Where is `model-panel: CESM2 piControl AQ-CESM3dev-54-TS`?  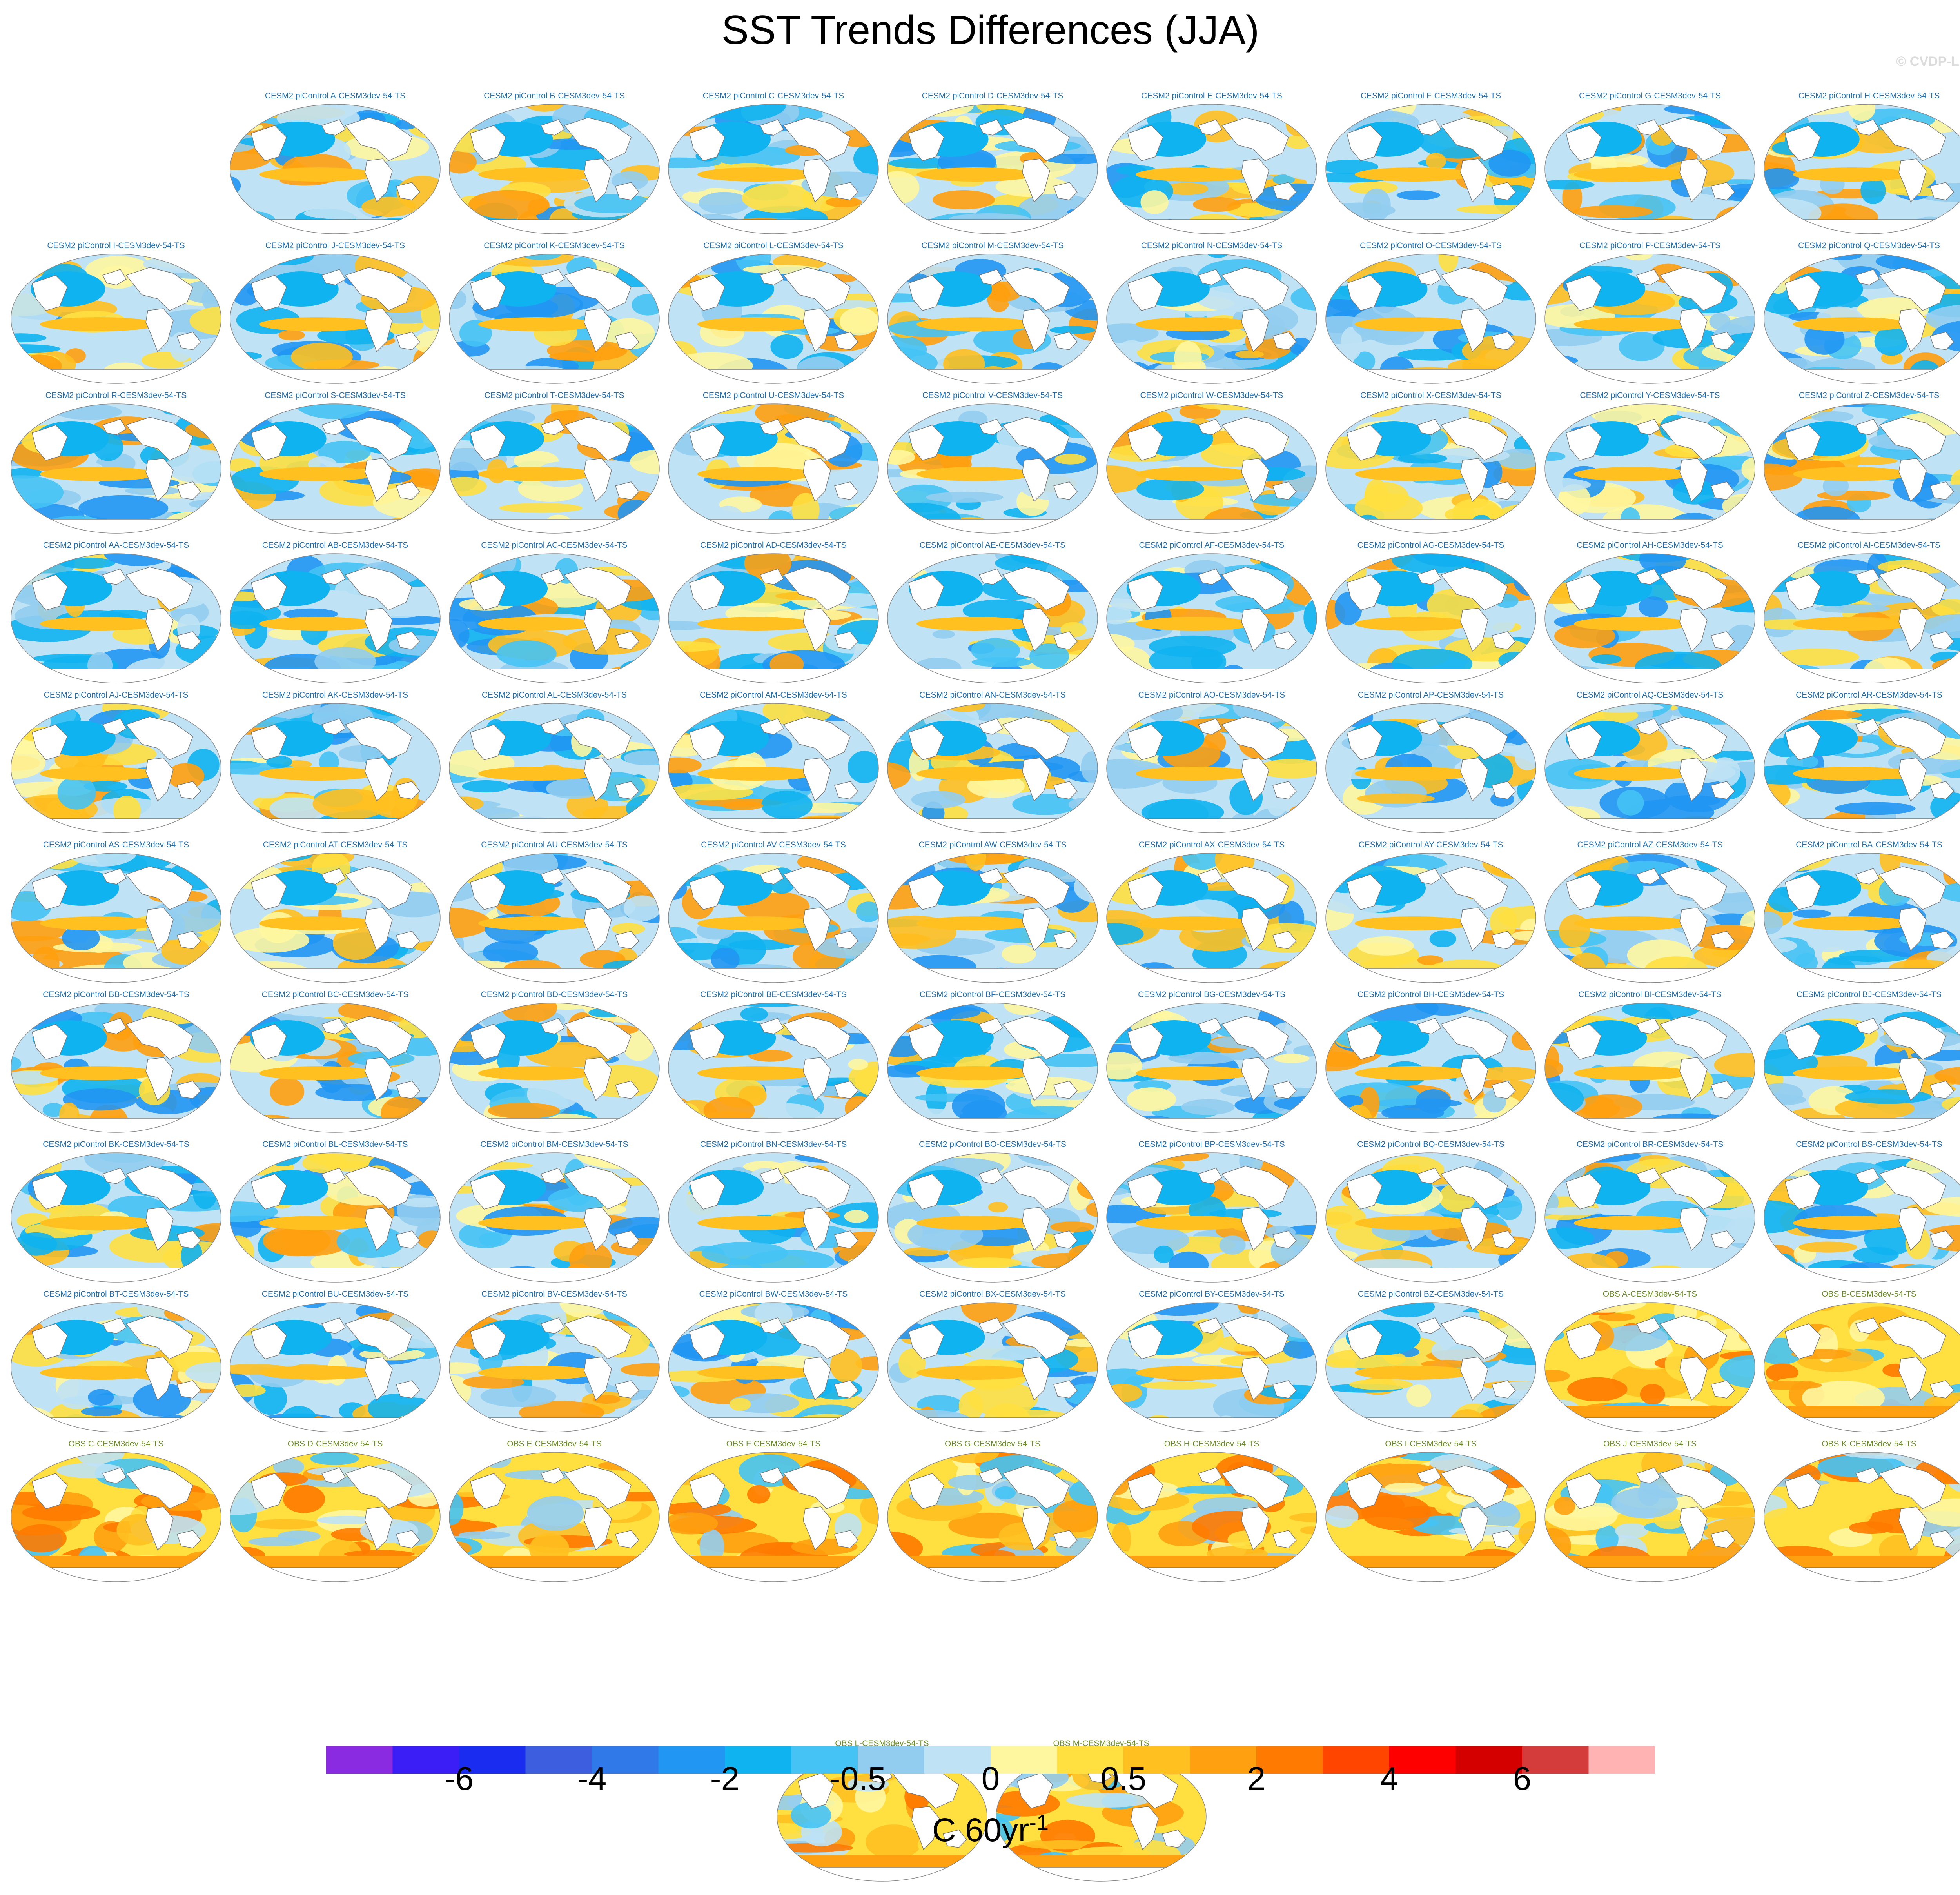 model-panel: CESM2 piControl AQ-CESM3dev-54-TS is located at coordinates (1650, 762).